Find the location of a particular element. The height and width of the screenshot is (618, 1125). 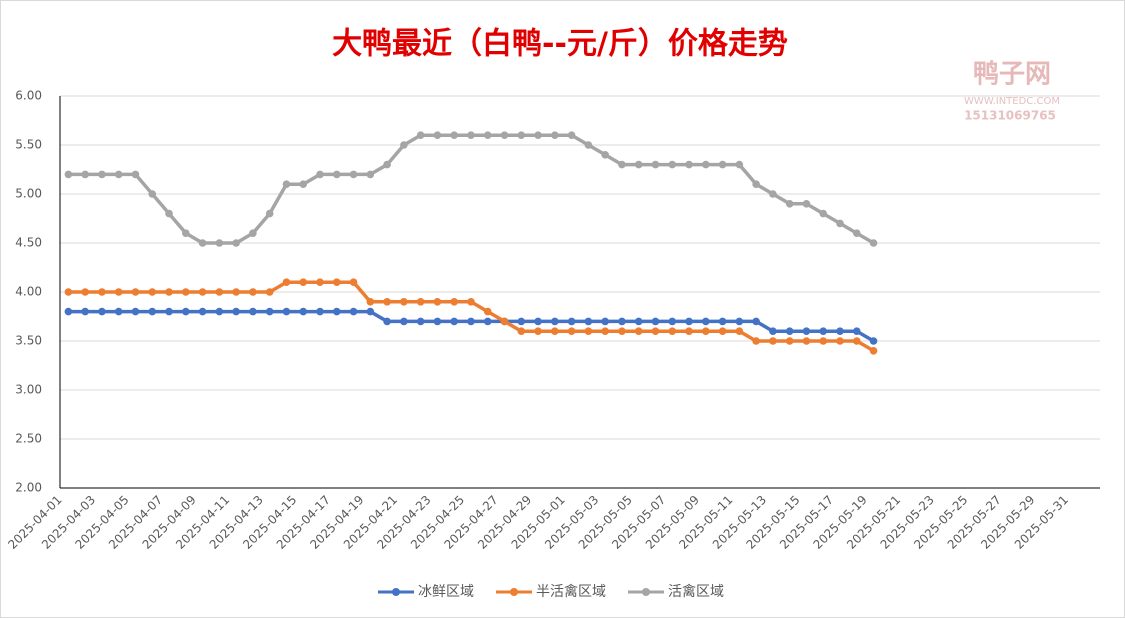

y-tick-label: 2.00 is located at coordinates (28, 488).